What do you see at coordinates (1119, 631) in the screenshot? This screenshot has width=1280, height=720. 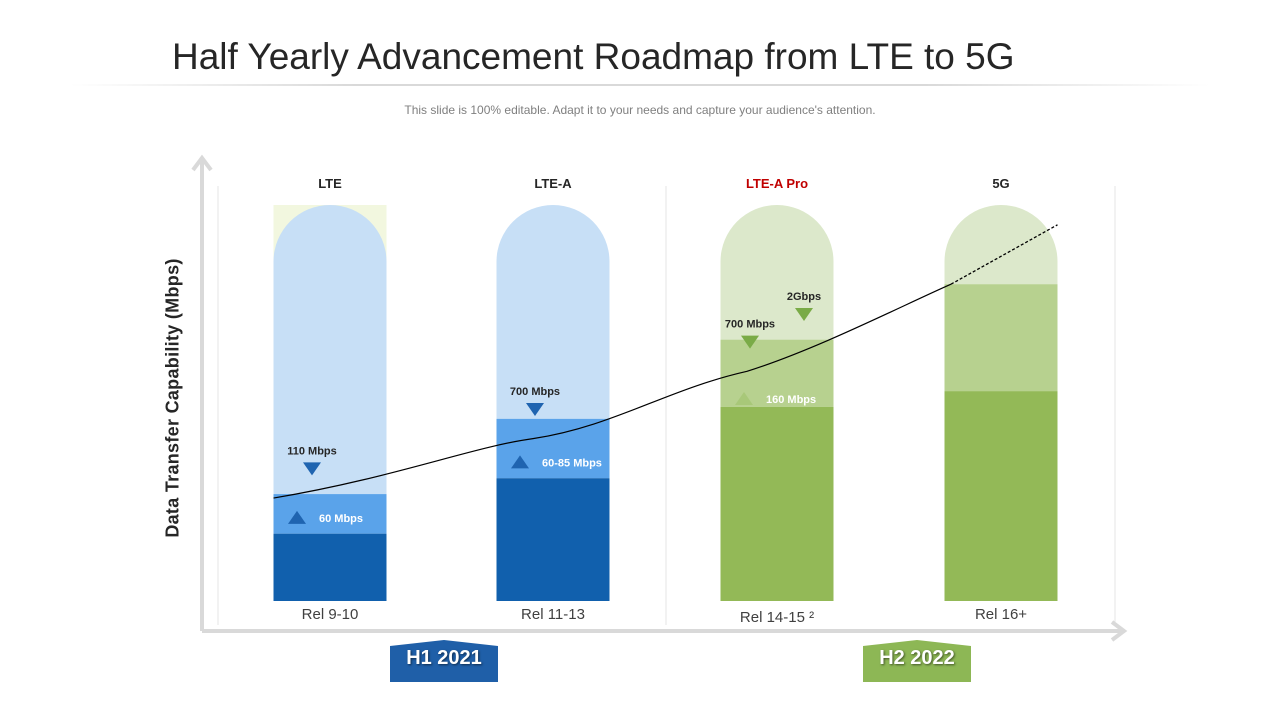 I see `x-axis-arrowhead` at bounding box center [1119, 631].